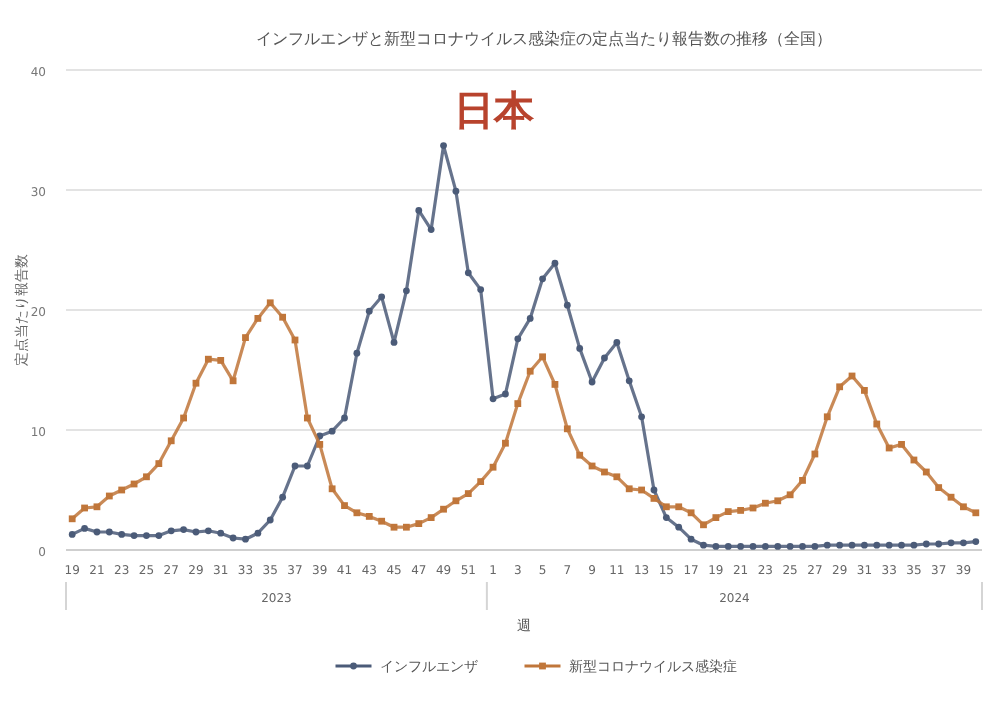  I want to click on chart-title: インフルエンザと新型コロナウイルス感染症の定点当たり報告数の推移（全国）, so click(544, 39).